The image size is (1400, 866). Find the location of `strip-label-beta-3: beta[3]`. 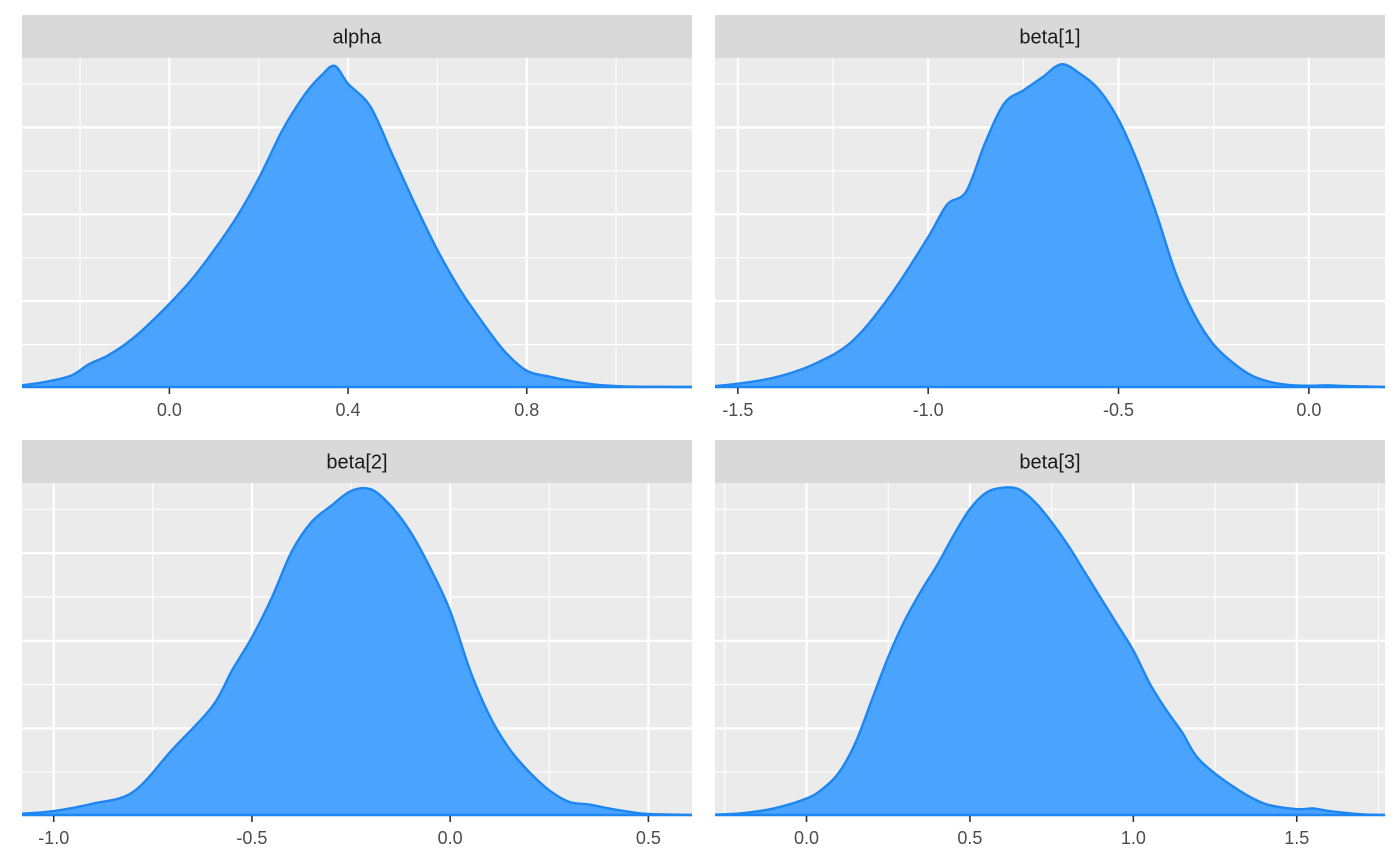

strip-label-beta-3: beta[3] is located at coordinates (1049, 463).